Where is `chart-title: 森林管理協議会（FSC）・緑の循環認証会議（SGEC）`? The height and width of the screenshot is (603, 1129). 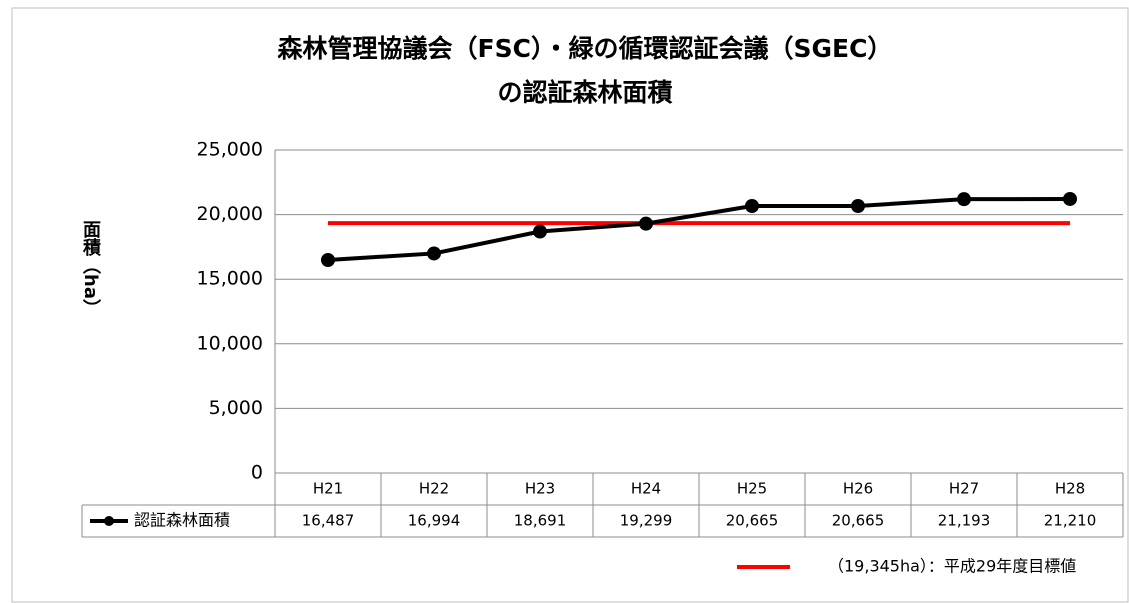 chart-title: 森林管理協議会（FSC）・緑の循環認証会議（SGEC） is located at coordinates (585, 48).